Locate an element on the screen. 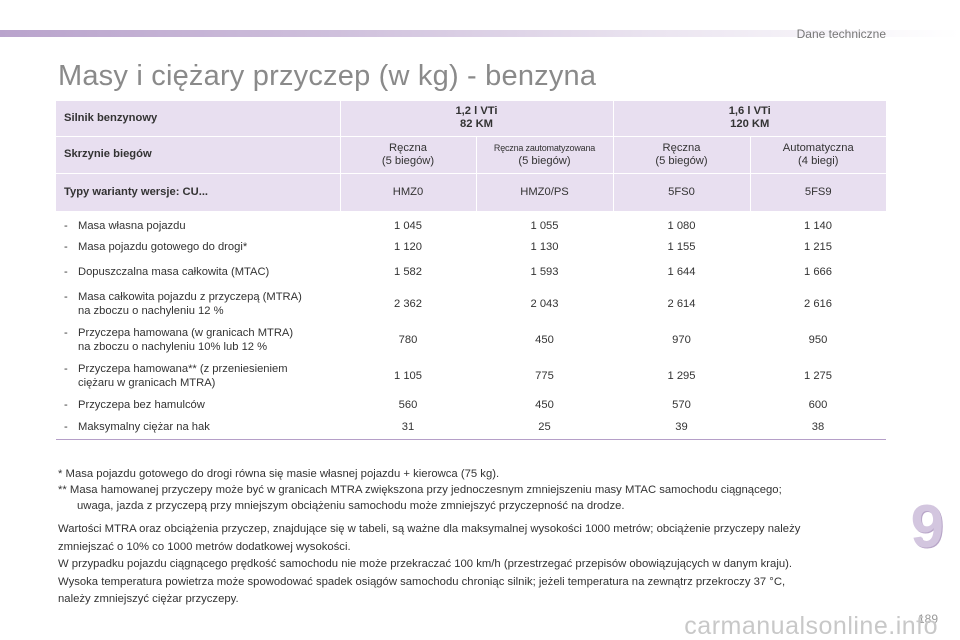  value-cell: 1 155 is located at coordinates (681, 246).